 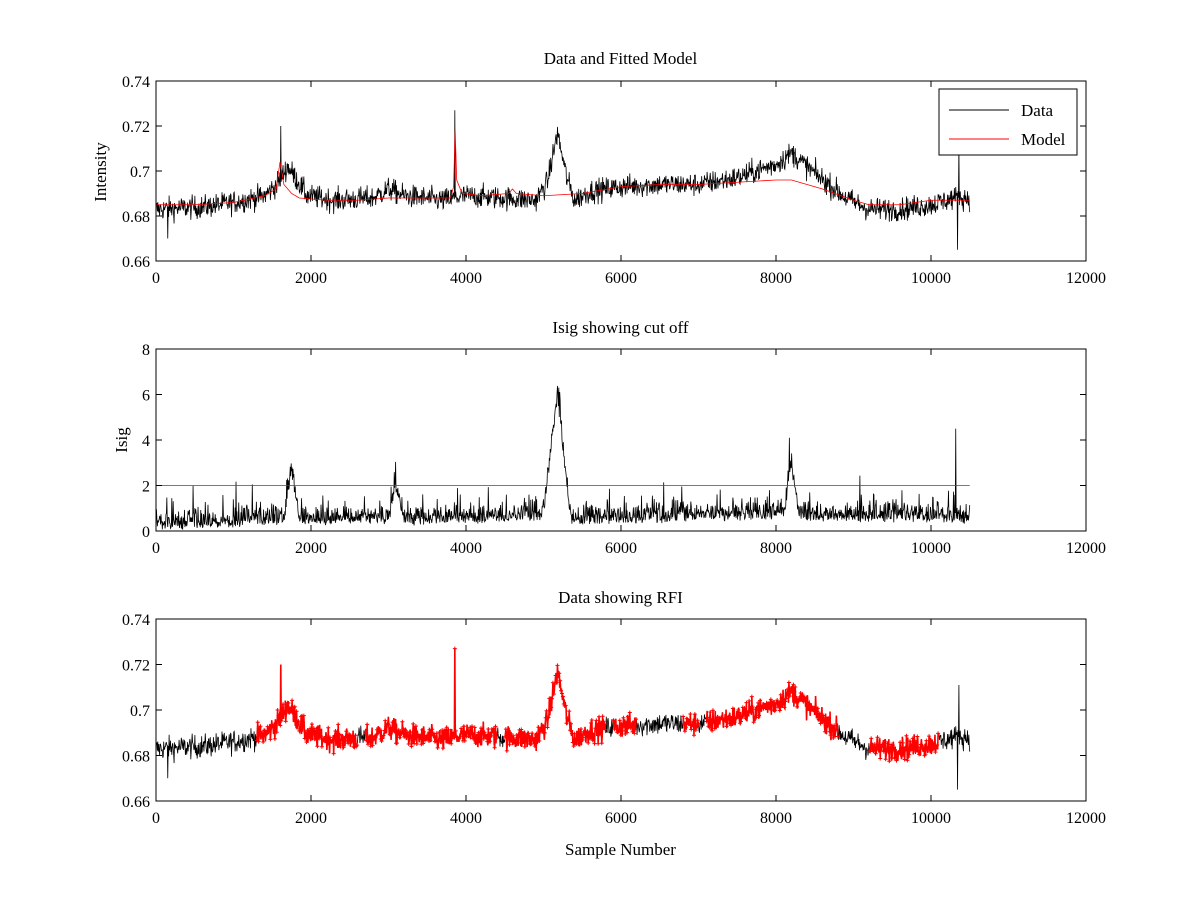 I want to click on series-rfi, so click(x=597, y=705).